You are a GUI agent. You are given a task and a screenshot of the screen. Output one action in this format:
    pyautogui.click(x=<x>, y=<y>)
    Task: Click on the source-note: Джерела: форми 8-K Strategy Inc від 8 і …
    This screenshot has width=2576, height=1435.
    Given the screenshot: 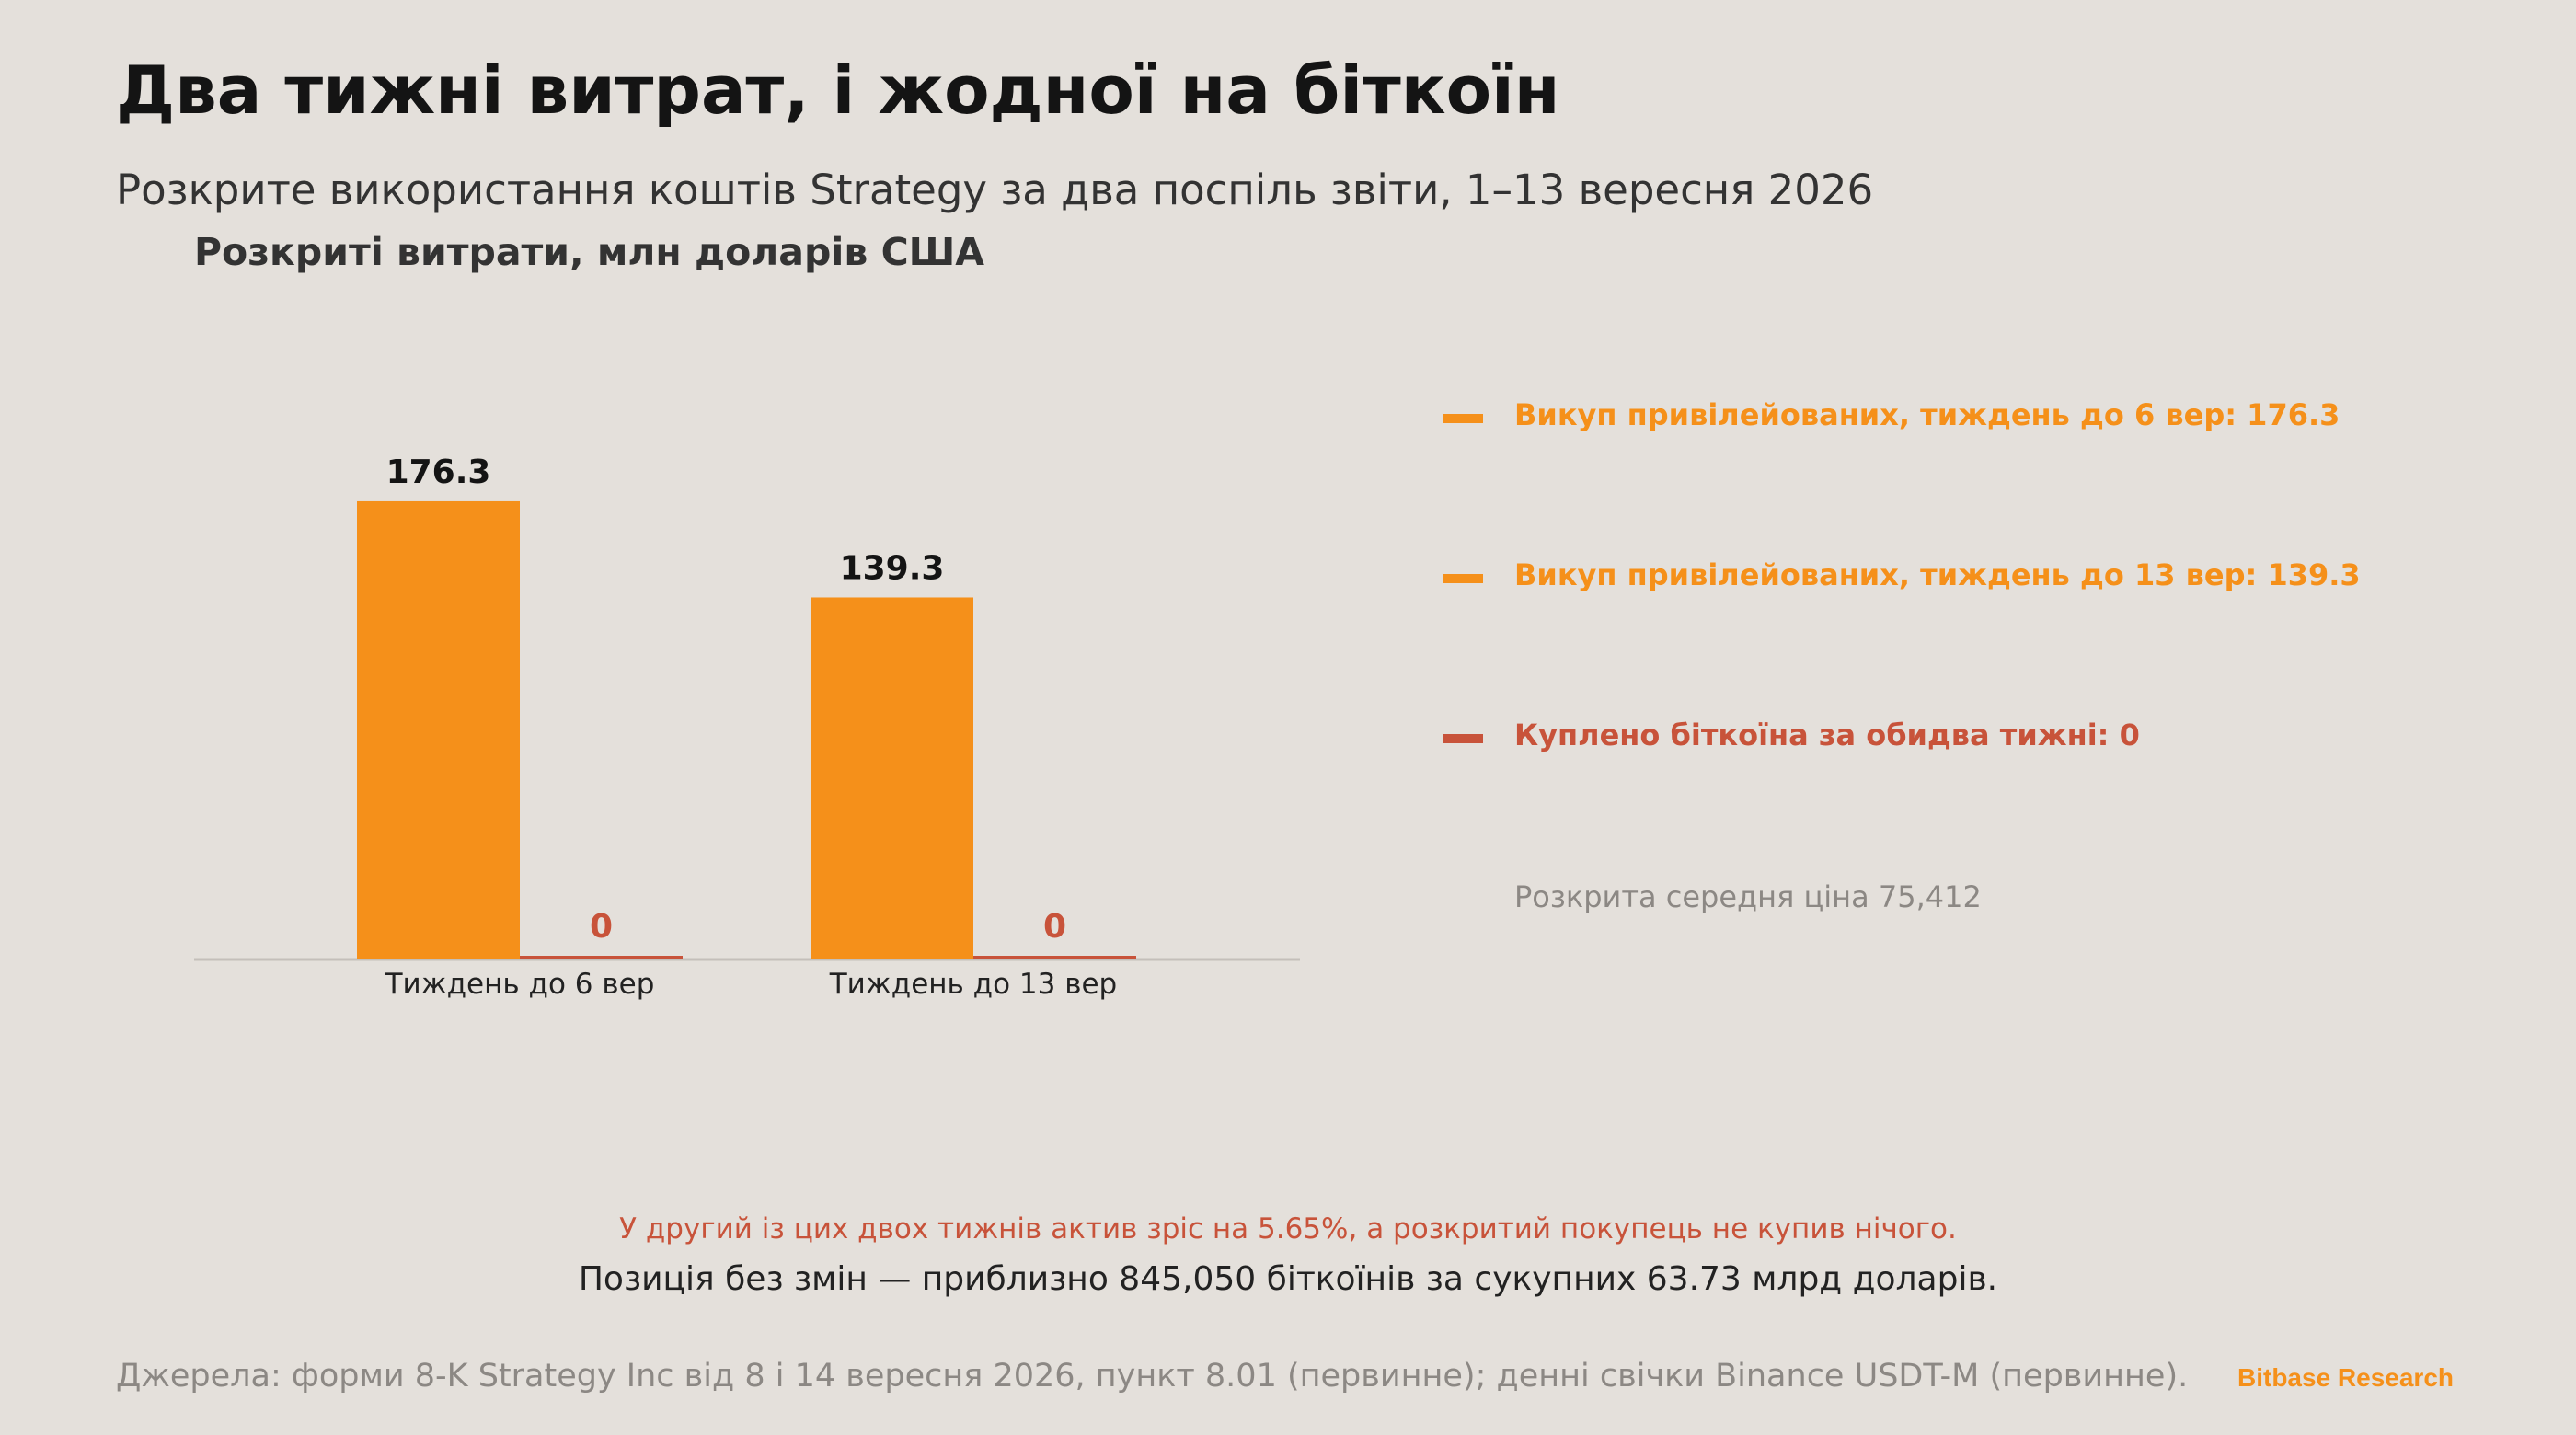 What is the action you would take?
    pyautogui.click(x=1152, y=1376)
    